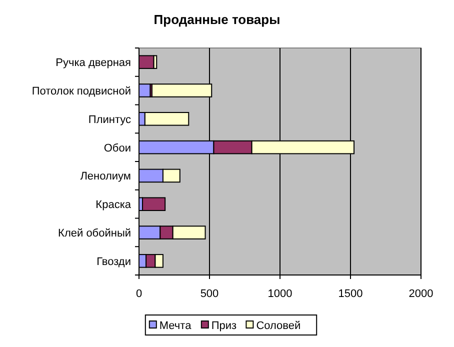 The height and width of the screenshot is (347, 454). What do you see at coordinates (117, 148) in the screenshot?
I see `y-tick-label: Обои` at bounding box center [117, 148].